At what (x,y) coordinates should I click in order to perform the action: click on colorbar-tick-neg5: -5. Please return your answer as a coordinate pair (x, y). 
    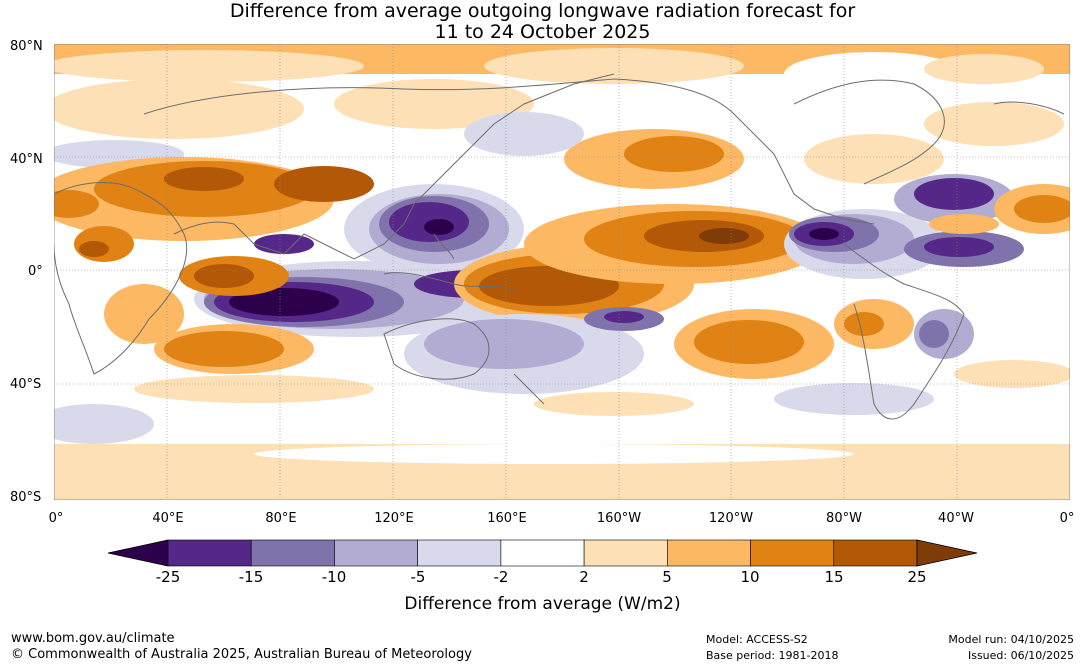
    Looking at the image, I should click on (418, 577).